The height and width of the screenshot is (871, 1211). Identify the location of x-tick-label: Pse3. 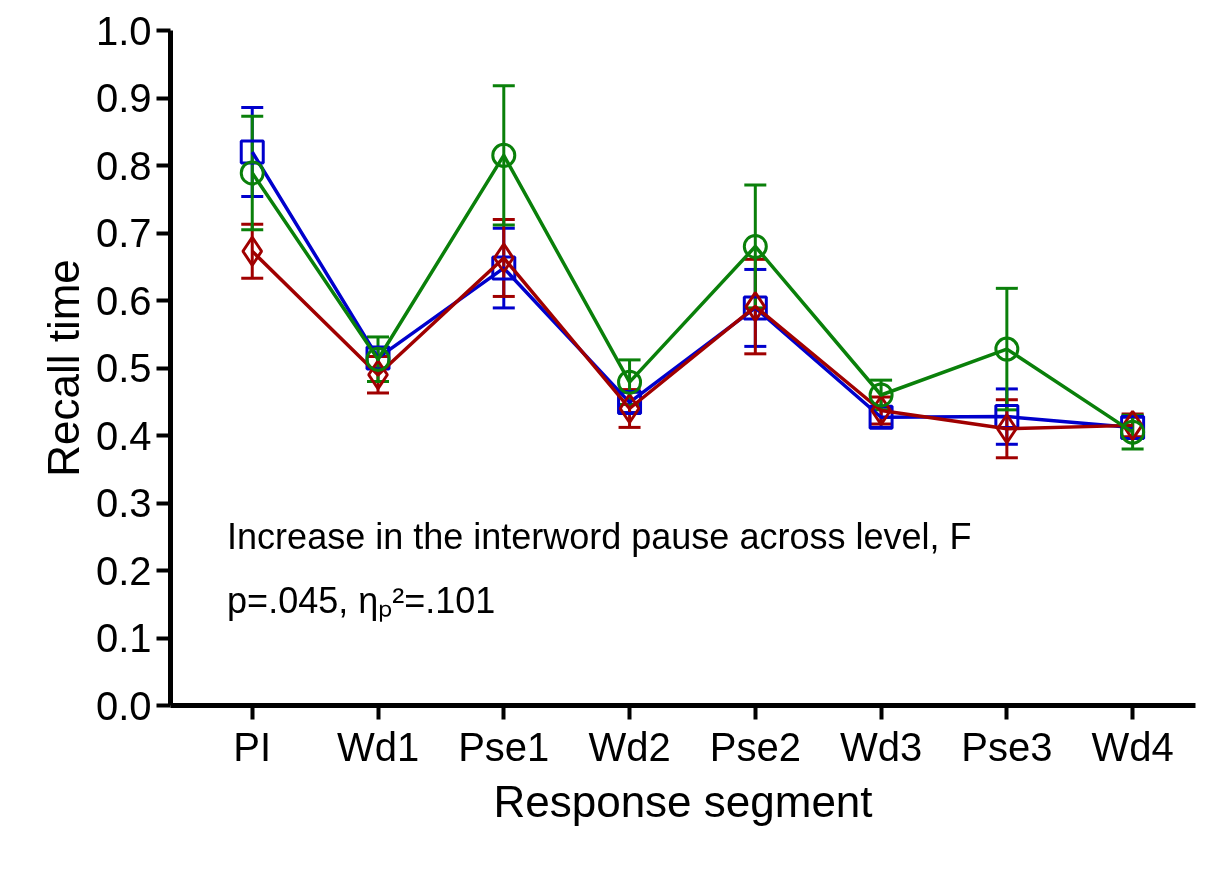
(1007, 746).